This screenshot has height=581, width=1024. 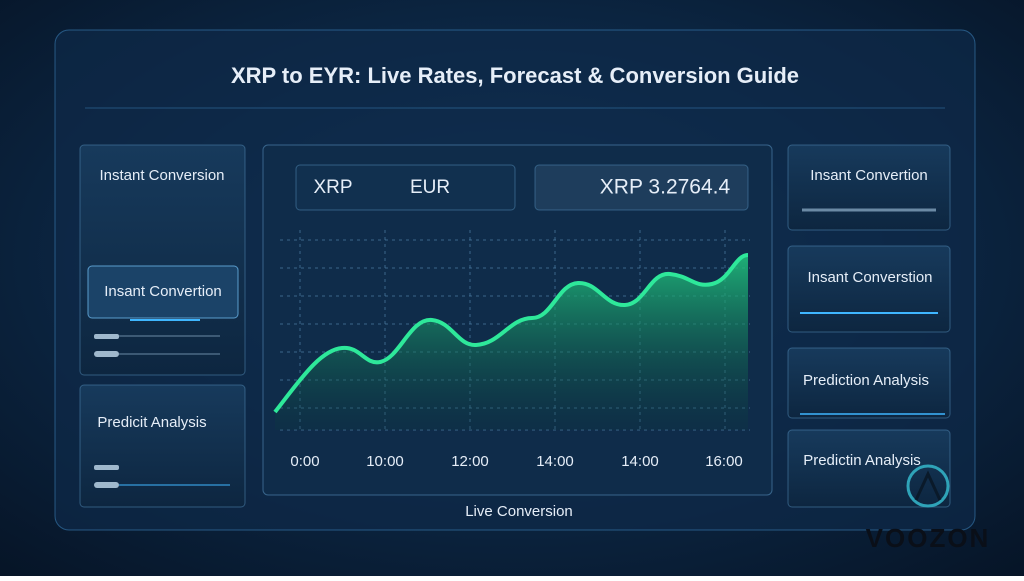 What do you see at coordinates (161, 175) in the screenshot?
I see `panel-title: Instant Conversion` at bounding box center [161, 175].